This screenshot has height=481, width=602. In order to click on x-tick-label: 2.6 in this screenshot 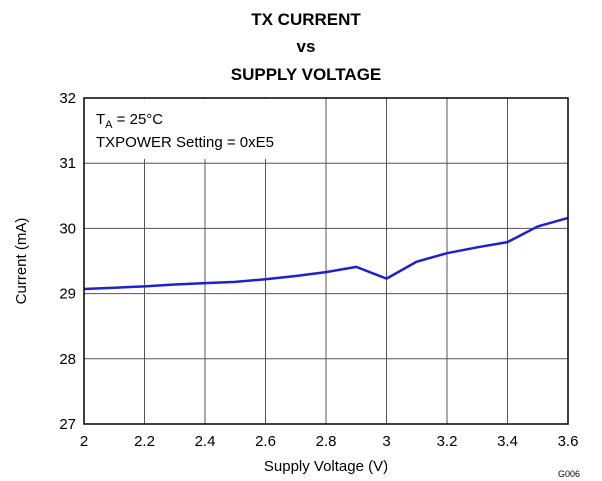, I will do `click(265, 441)`.